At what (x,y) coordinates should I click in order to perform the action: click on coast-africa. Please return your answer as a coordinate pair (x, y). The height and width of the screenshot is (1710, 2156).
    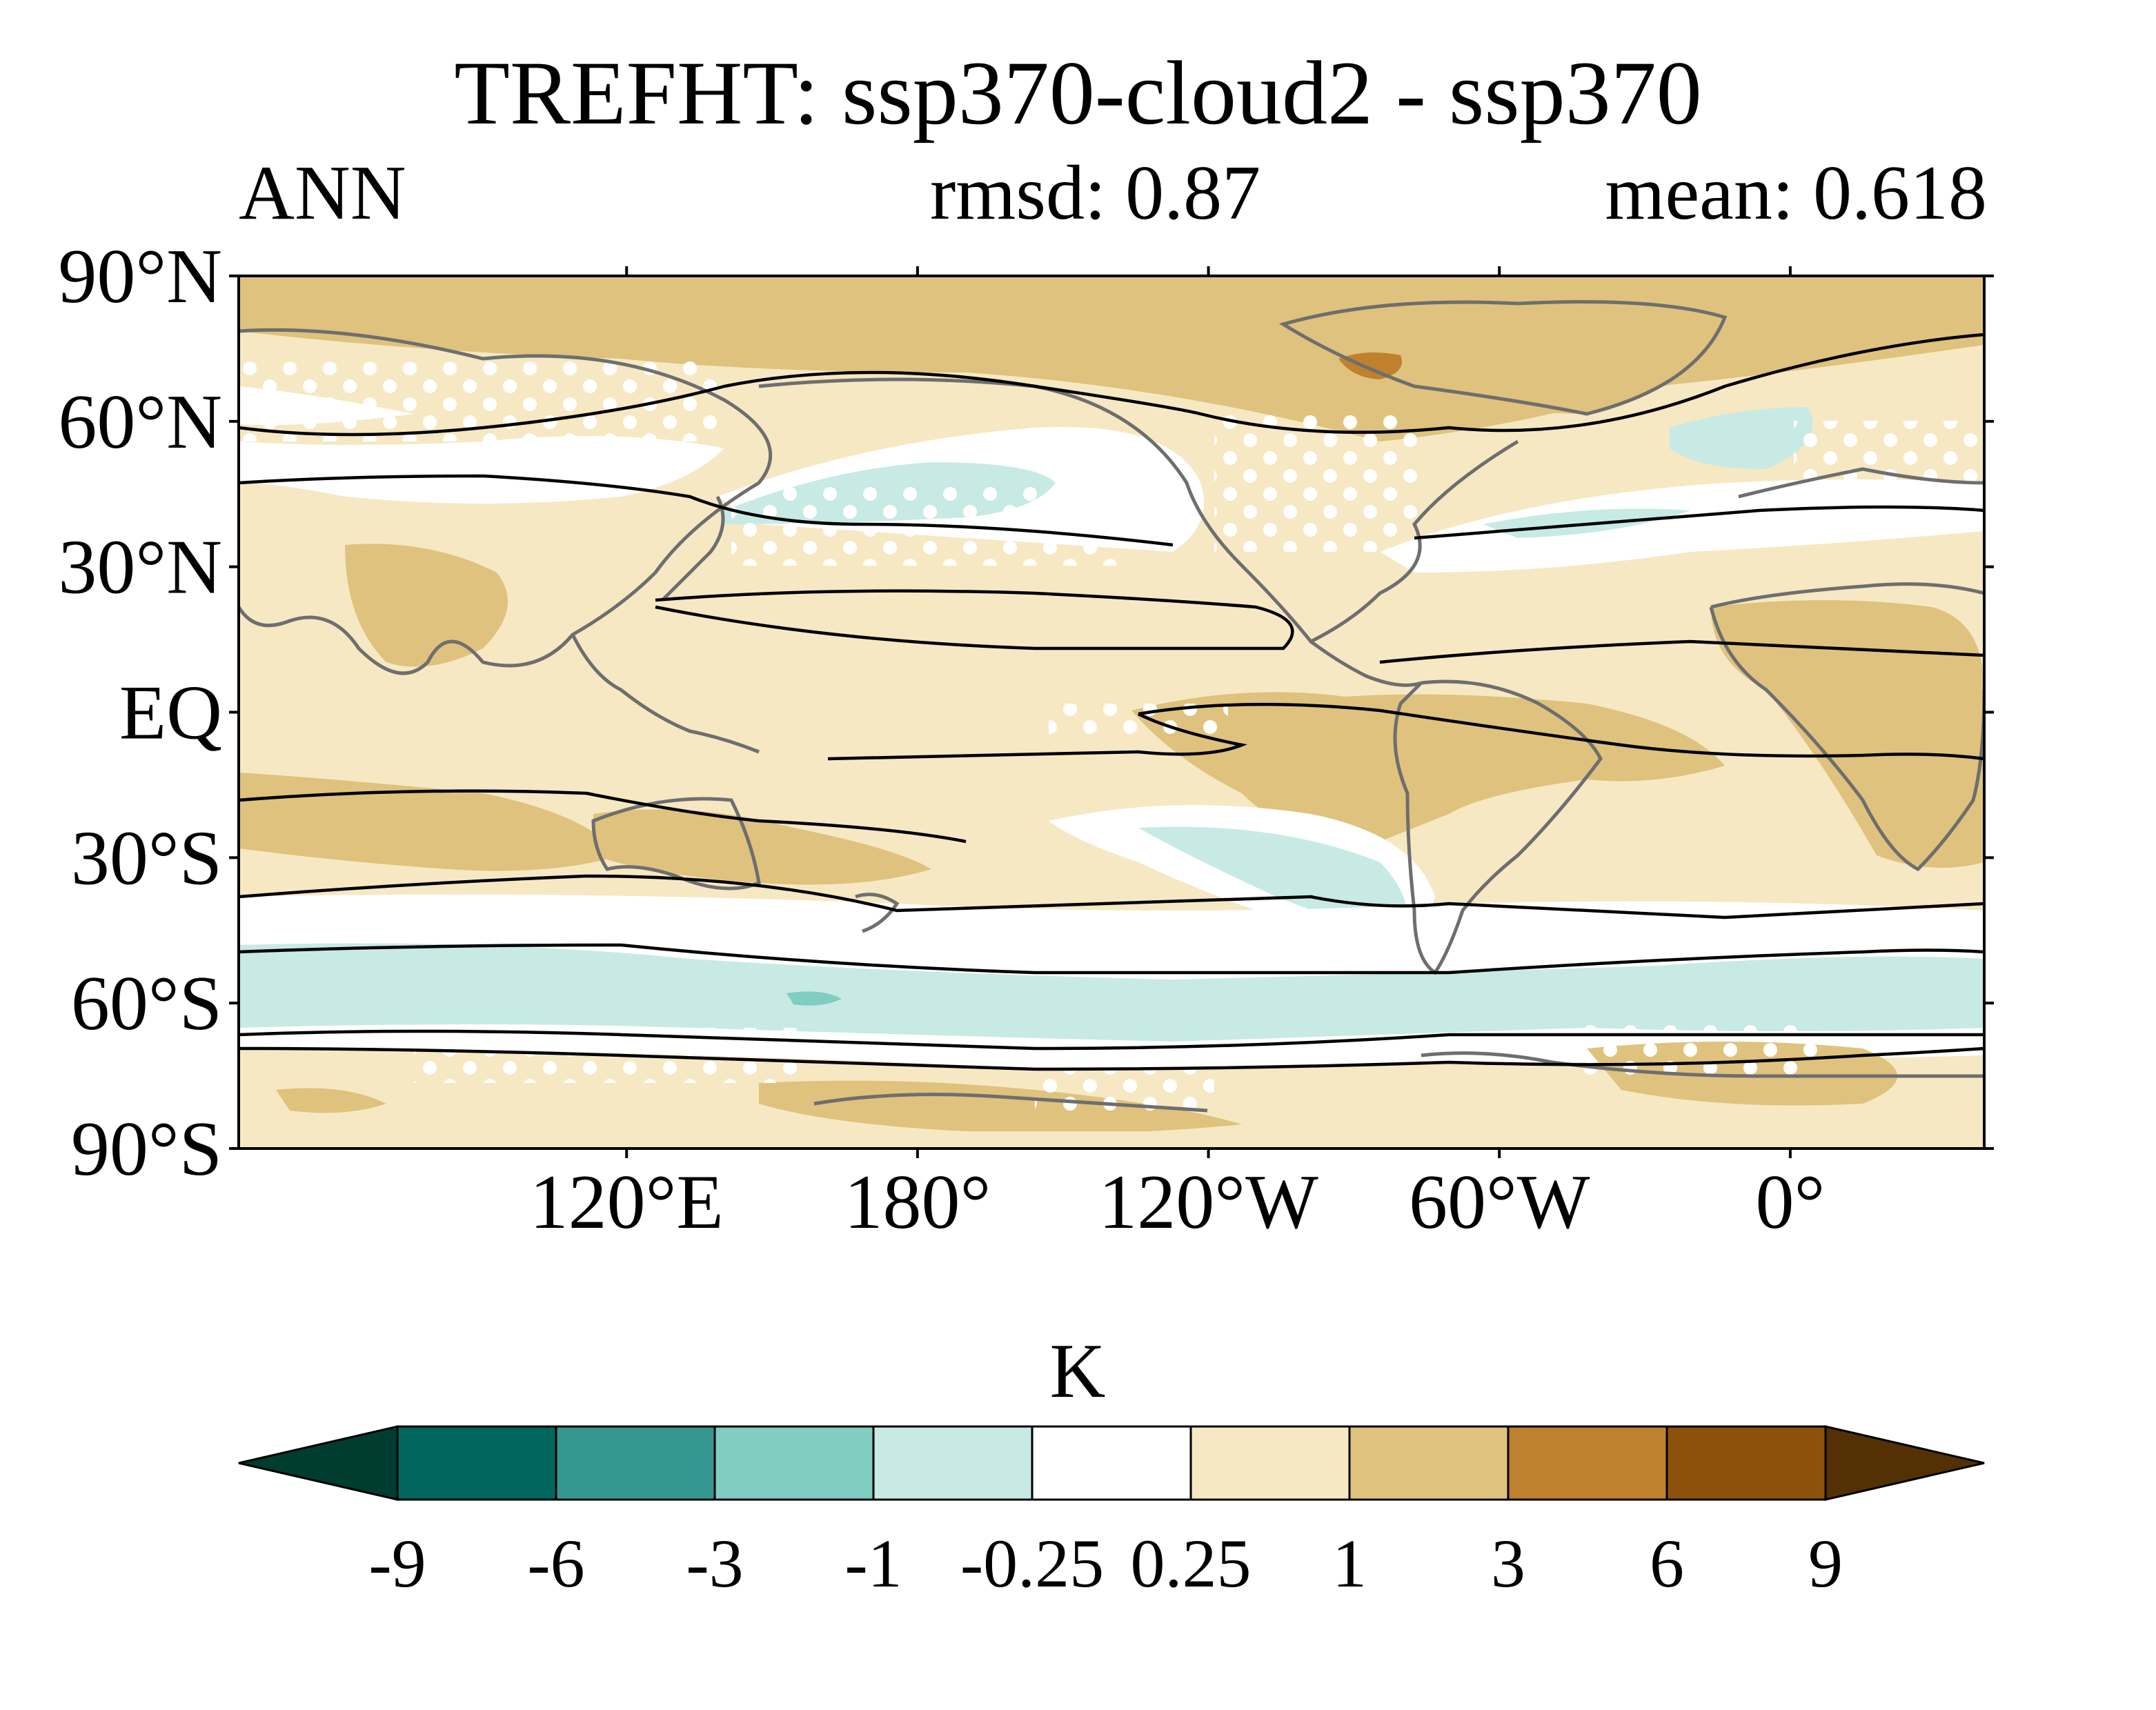
    Looking at the image, I should click on (1846, 727).